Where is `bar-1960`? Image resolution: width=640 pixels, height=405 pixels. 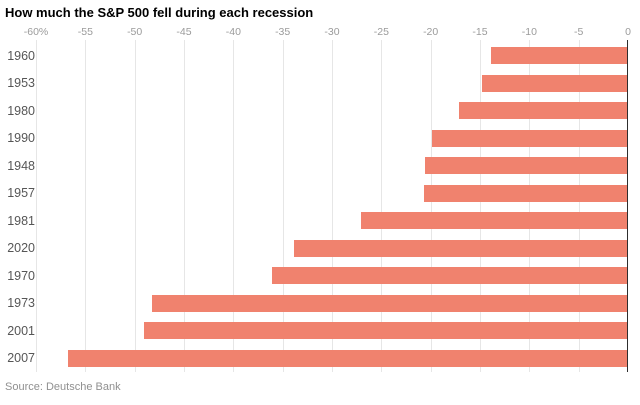 bar-1960 is located at coordinates (559, 56).